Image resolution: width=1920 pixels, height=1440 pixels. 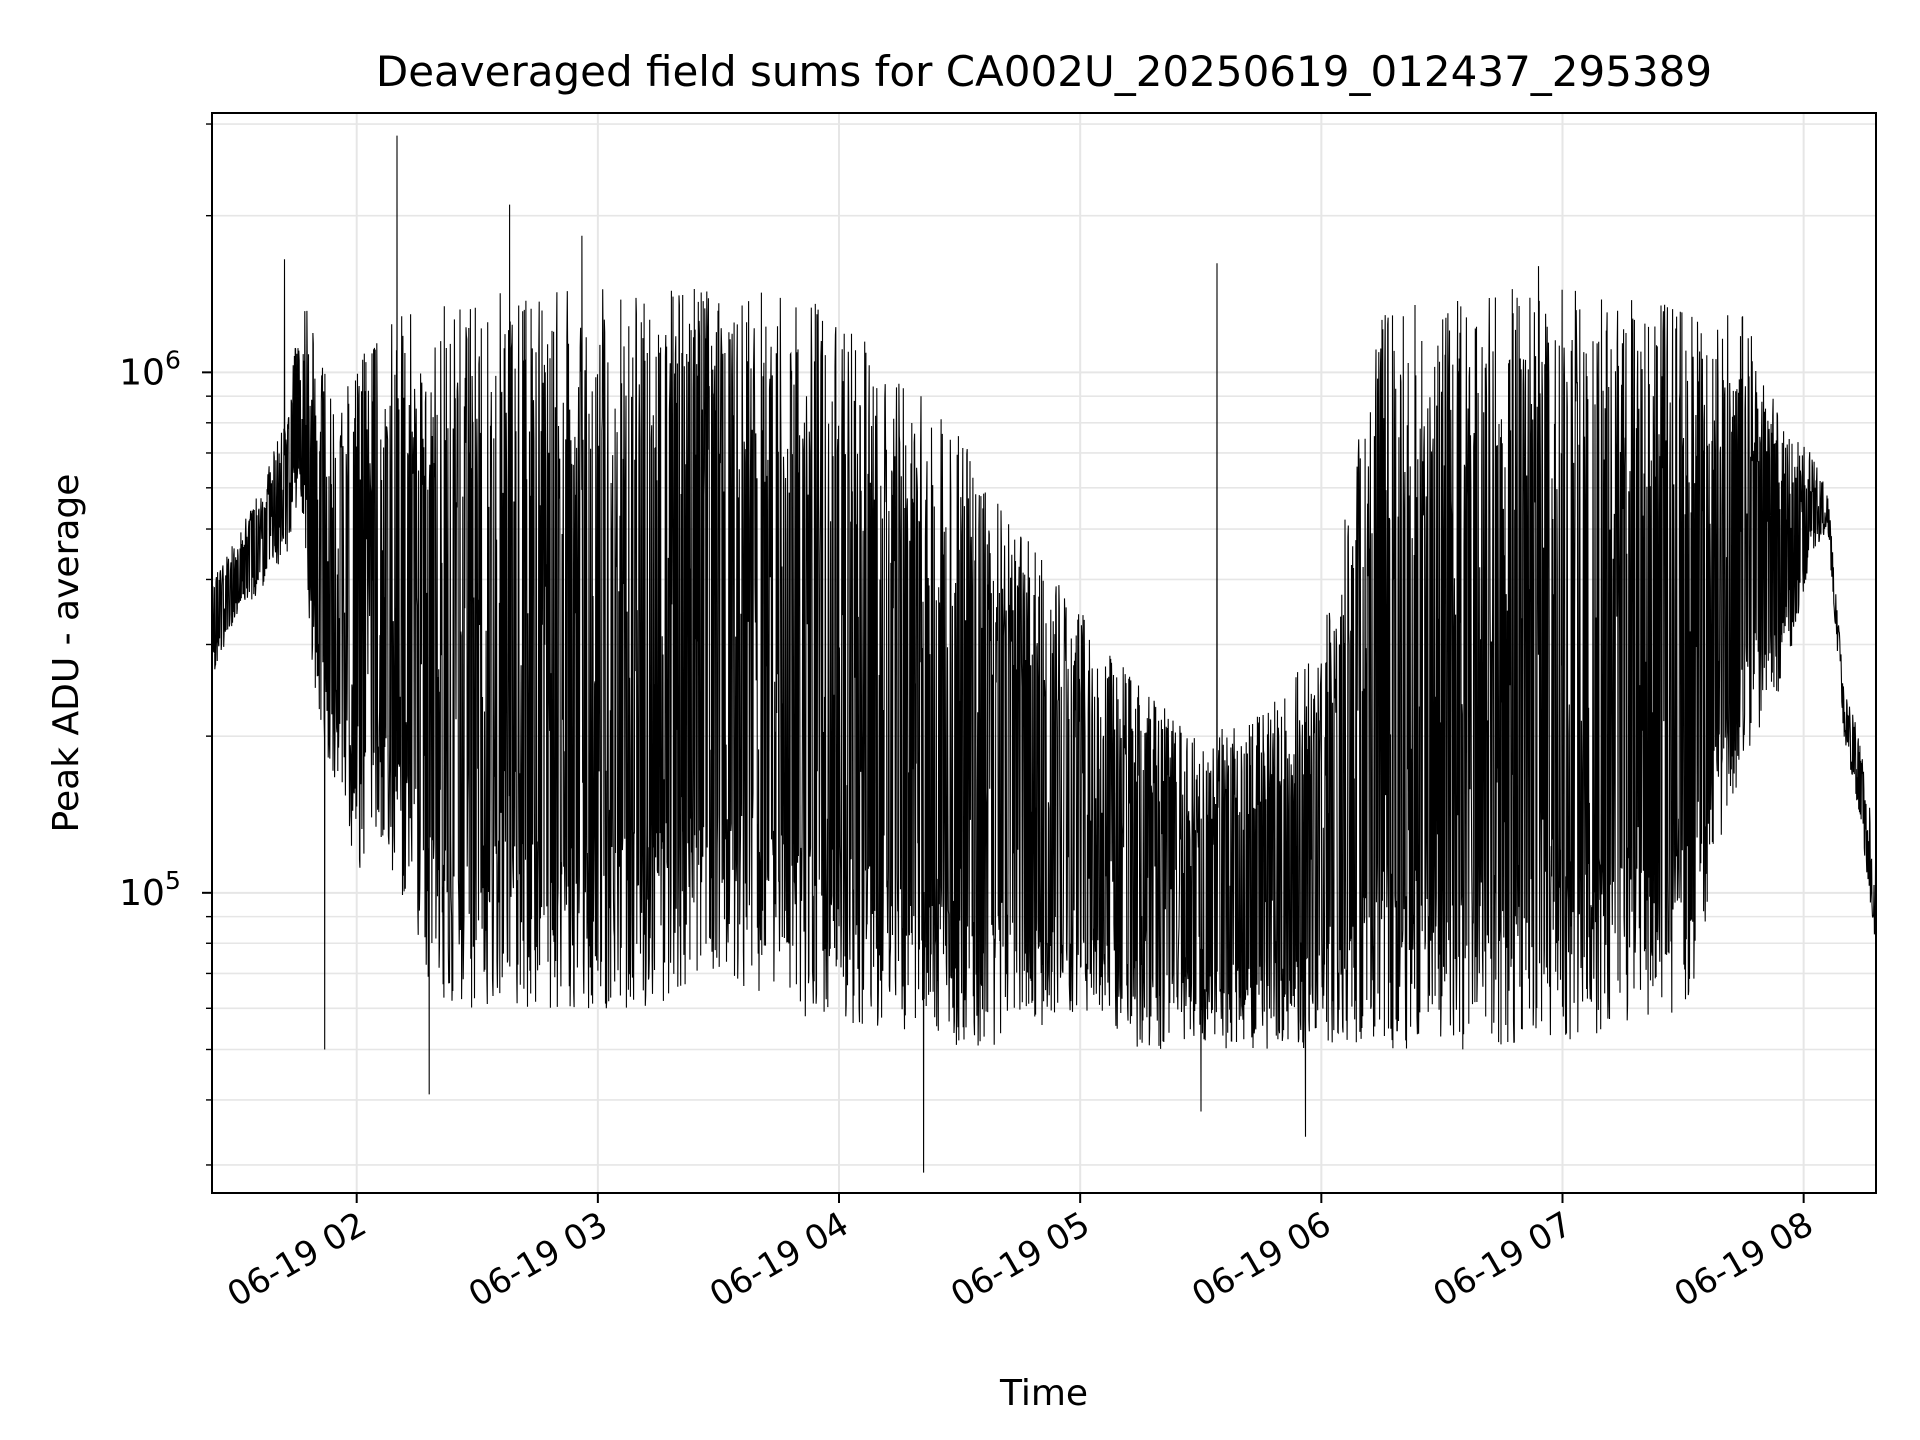 I want to click on y-tick-label: 10⁶, so click(x=150, y=369).